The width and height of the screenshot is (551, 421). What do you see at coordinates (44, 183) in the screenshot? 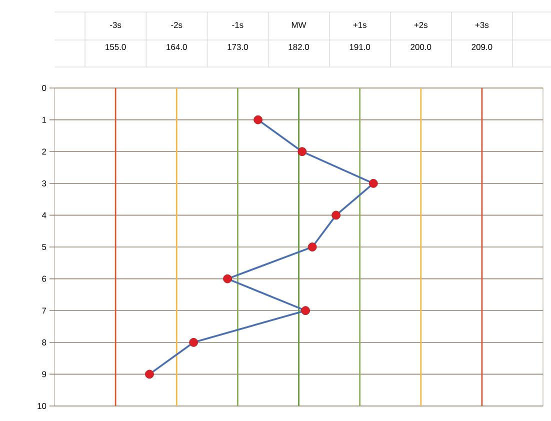
I see `y-tick-label: 3` at bounding box center [44, 183].